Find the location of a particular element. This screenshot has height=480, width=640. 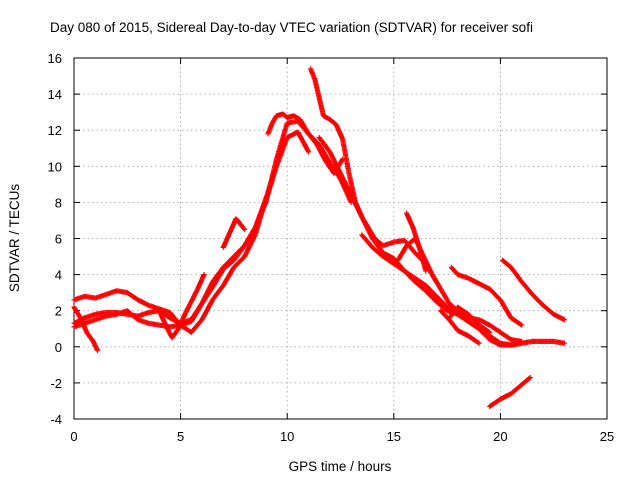

x-tick-label: 0 is located at coordinates (73, 436).